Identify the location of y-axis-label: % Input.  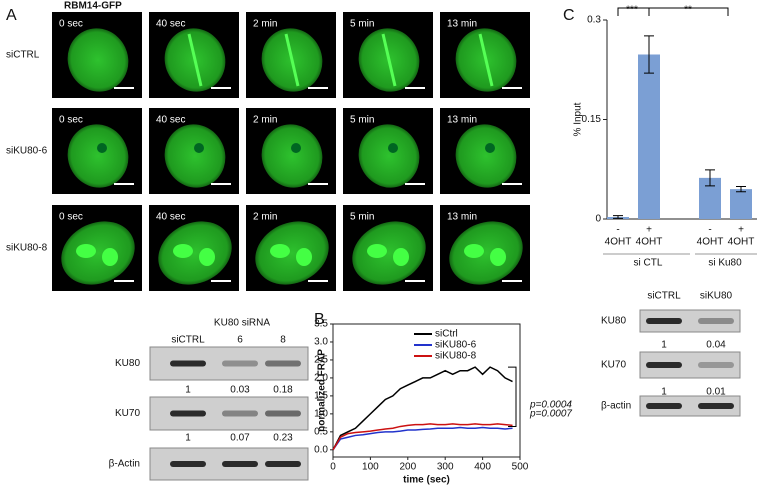
(578, 119).